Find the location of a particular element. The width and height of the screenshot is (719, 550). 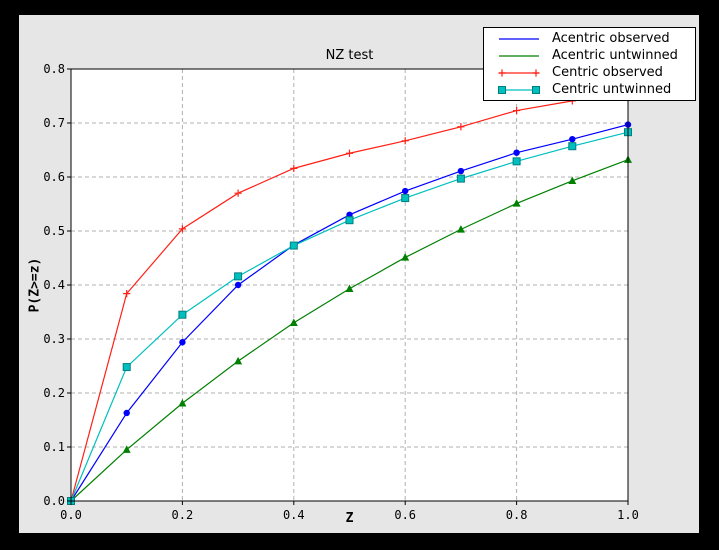

x-tick-label: 0.6 is located at coordinates (405, 515).